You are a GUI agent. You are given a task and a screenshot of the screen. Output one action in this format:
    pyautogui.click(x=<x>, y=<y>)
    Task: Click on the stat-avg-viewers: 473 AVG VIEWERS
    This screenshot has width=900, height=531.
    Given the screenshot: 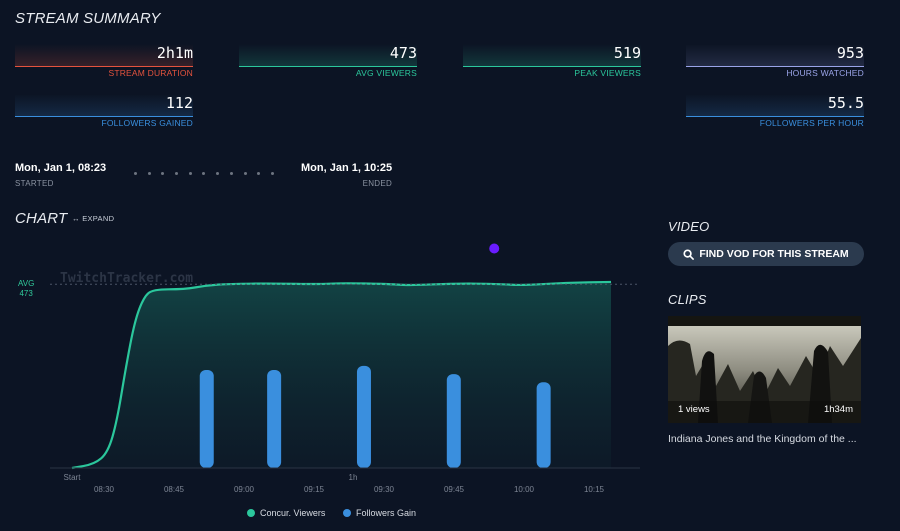 What is the action you would take?
    pyautogui.click(x=328, y=61)
    